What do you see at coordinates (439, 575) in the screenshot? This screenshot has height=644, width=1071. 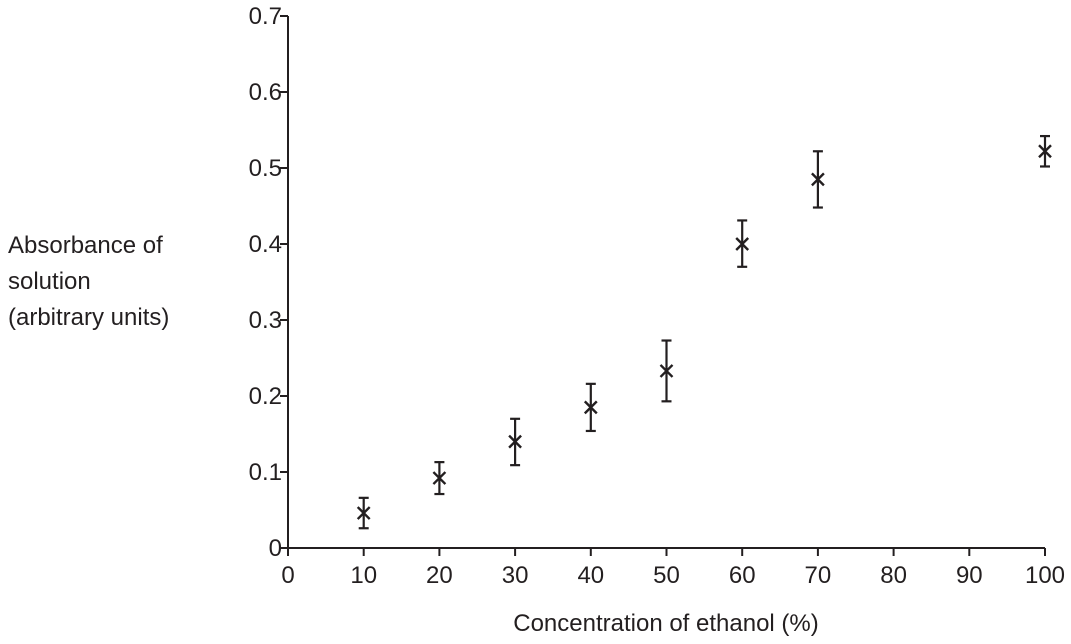 I see `x-tick-label: 20` at bounding box center [439, 575].